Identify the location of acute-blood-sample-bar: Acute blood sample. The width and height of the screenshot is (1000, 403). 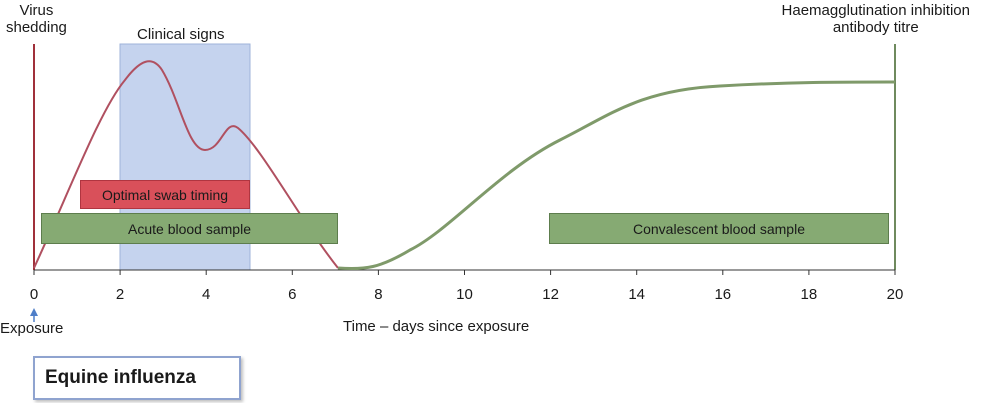
(189, 228).